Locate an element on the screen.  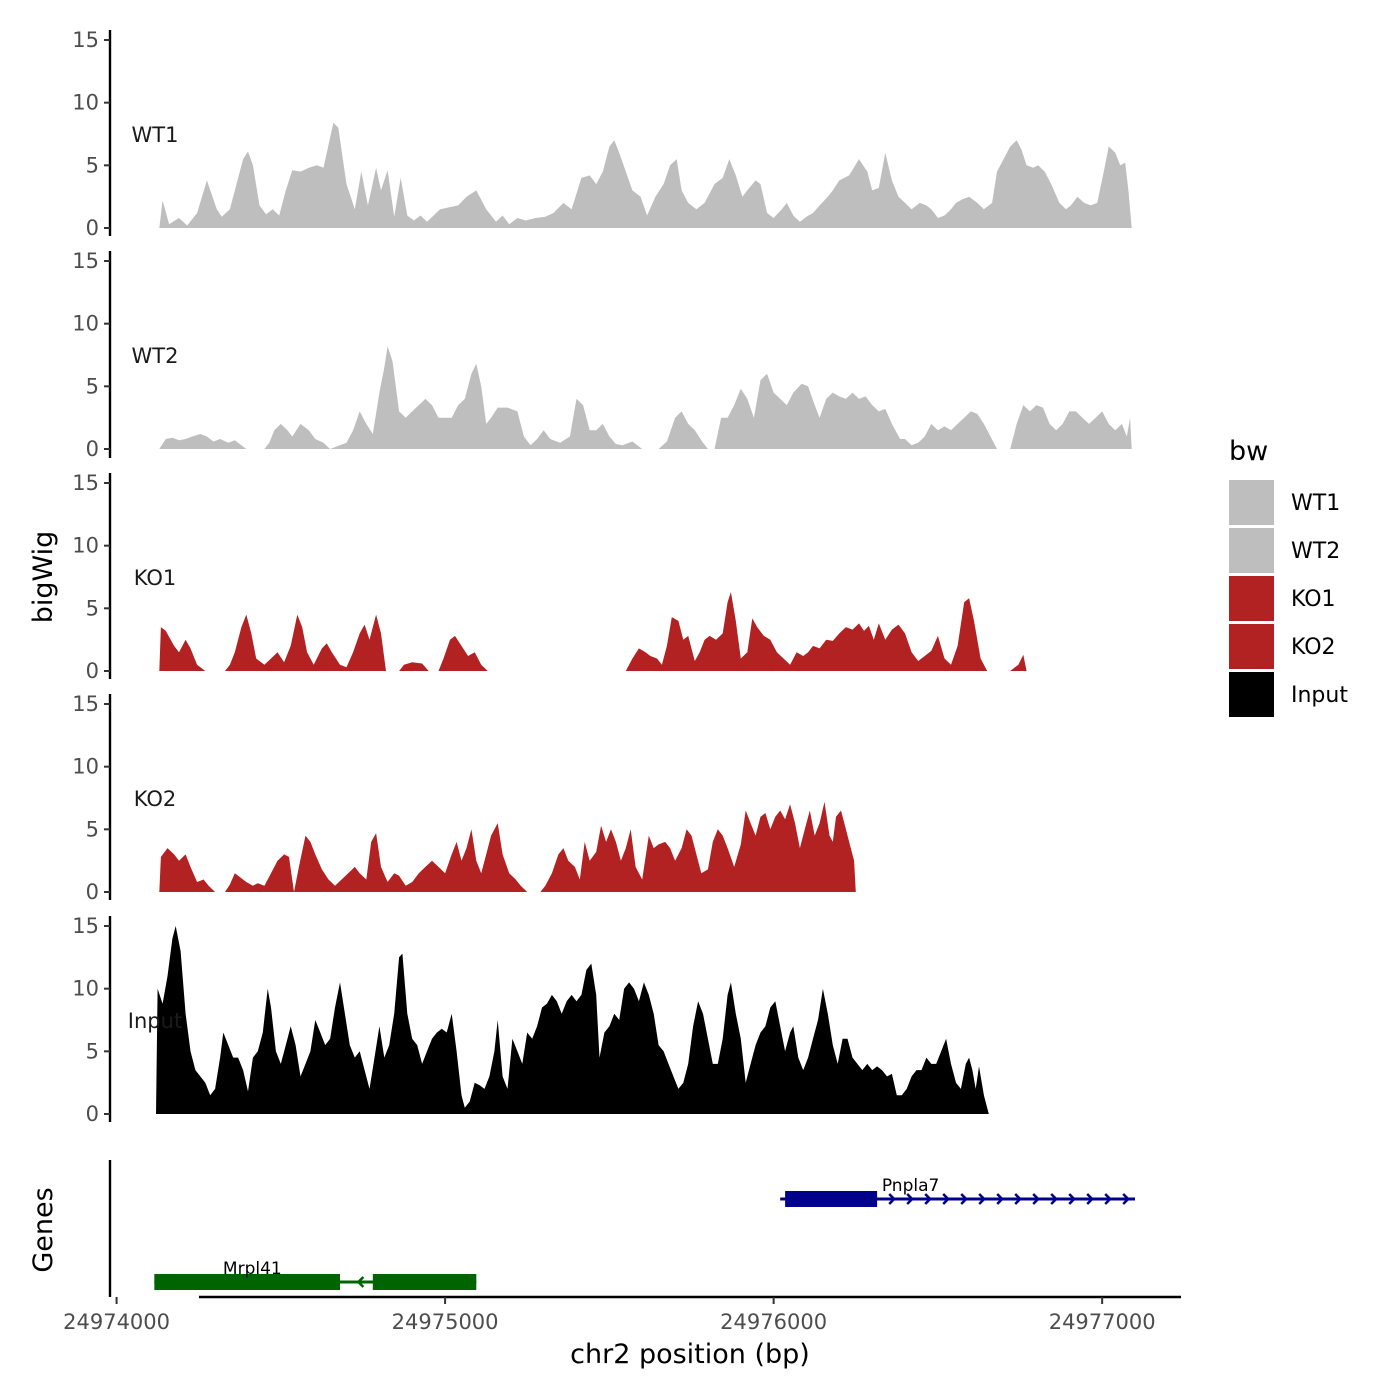
legend-item-wt1: WT1 is located at coordinates (1284, 502).